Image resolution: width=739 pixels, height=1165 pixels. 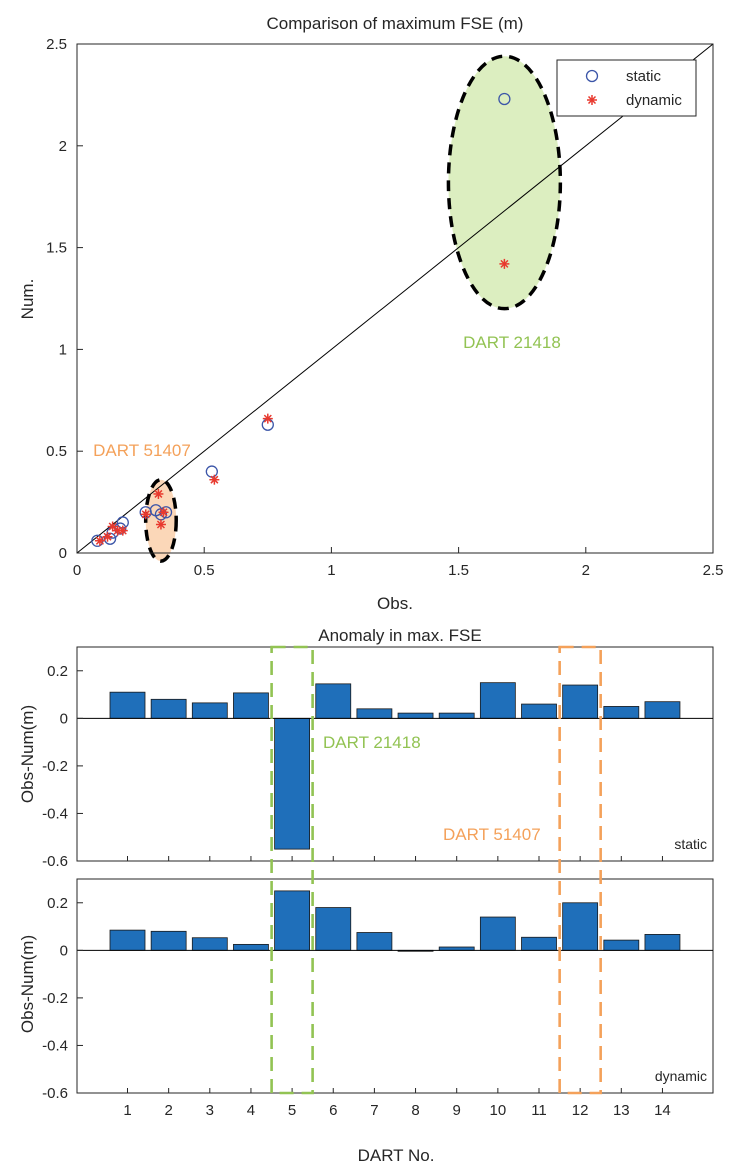 I want to click on x-tick-label: 12, so click(x=580, y=1110).